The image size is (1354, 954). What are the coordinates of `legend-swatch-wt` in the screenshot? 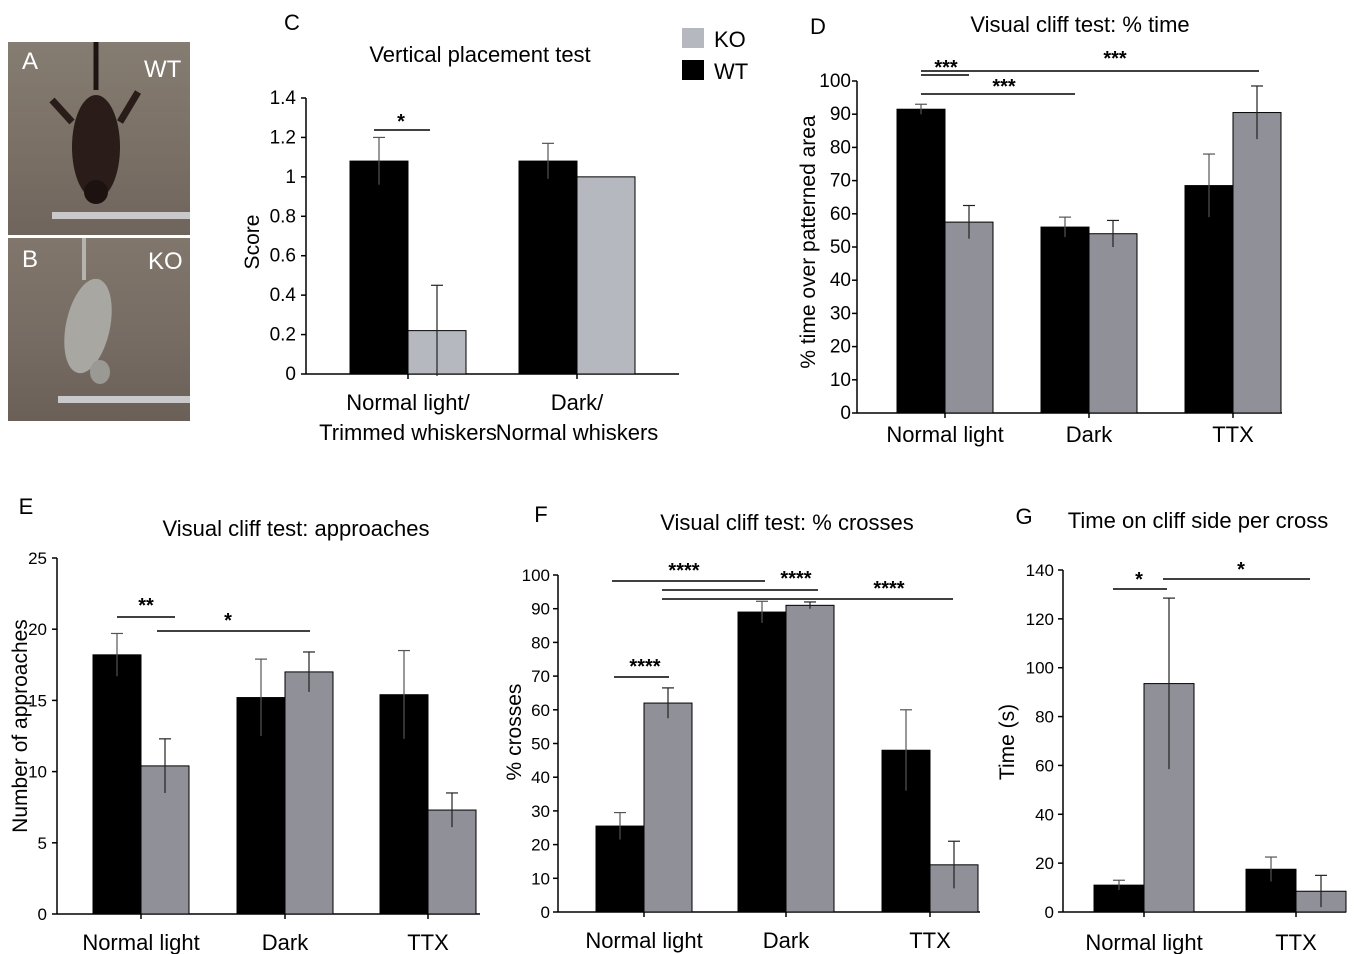 It's located at (693, 70).